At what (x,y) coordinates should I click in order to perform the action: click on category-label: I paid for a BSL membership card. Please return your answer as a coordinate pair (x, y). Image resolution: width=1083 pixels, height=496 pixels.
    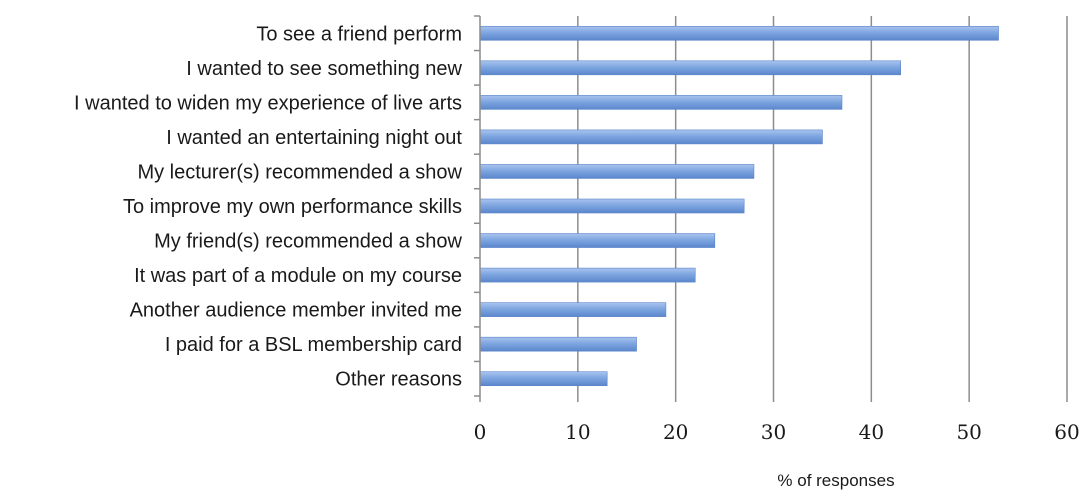
    Looking at the image, I should click on (313, 345).